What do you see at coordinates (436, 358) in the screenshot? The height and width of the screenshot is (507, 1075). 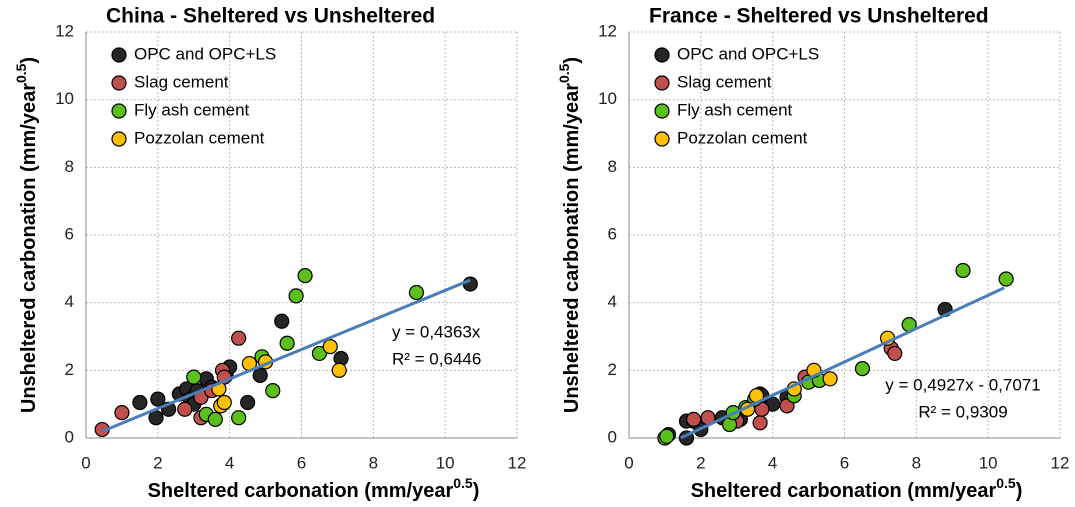 I see `annotation: R² = 0,6446` at bounding box center [436, 358].